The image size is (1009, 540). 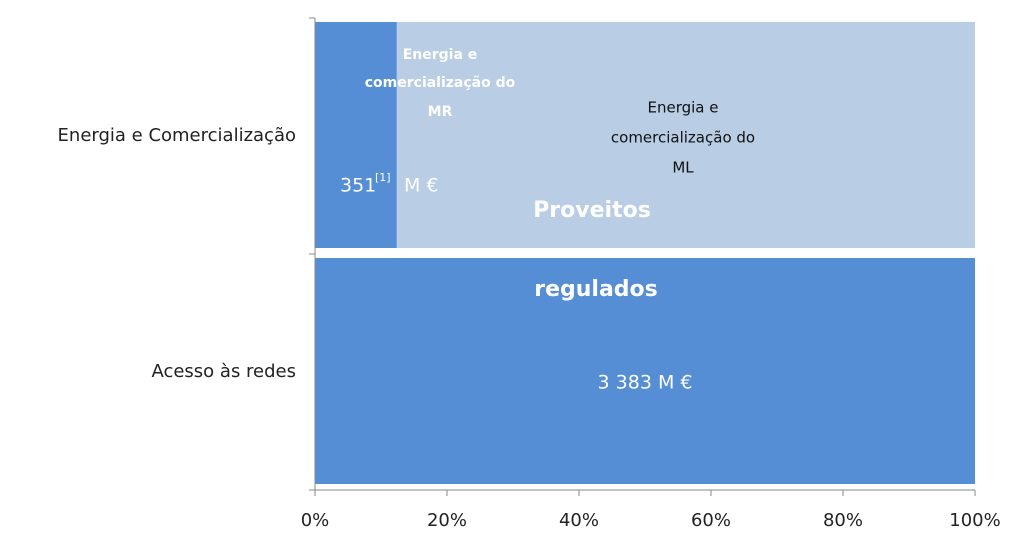 I want to click on x-tick-label: 60%, so click(x=711, y=520).